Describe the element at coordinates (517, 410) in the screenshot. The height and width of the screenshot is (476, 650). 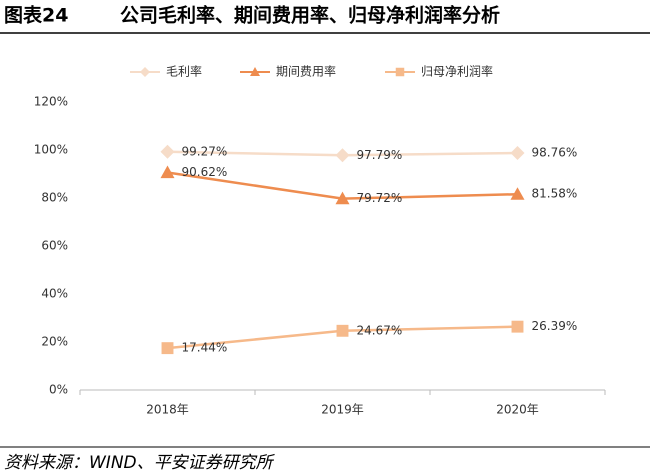
I see `x-tick-label: 2020年` at that location.